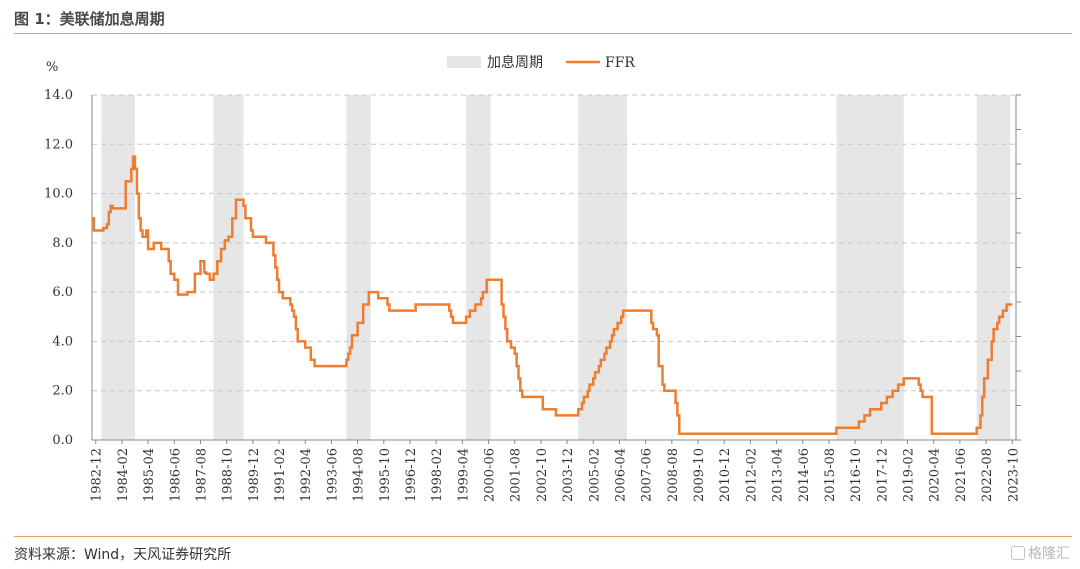 This screenshot has height=569, width=1080. Describe the element at coordinates (62, 440) in the screenshot. I see `y-tick-label-0: 0.0` at that location.